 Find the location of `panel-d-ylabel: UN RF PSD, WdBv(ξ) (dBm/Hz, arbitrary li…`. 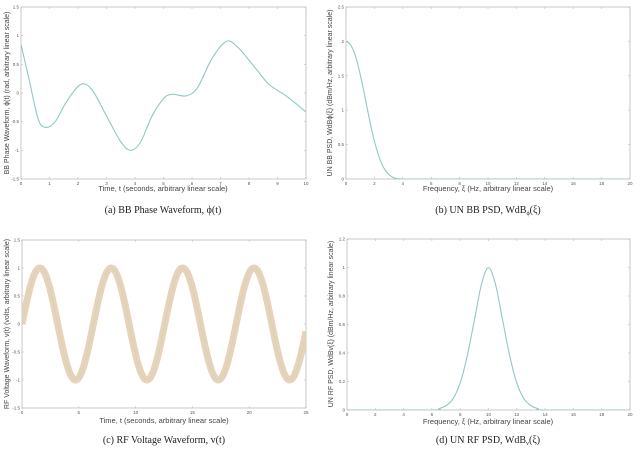

panel-d-ylabel: UN RF PSD, WdBv(ξ) (dBm/Hz, arbitrary li… is located at coordinates (331, 324).